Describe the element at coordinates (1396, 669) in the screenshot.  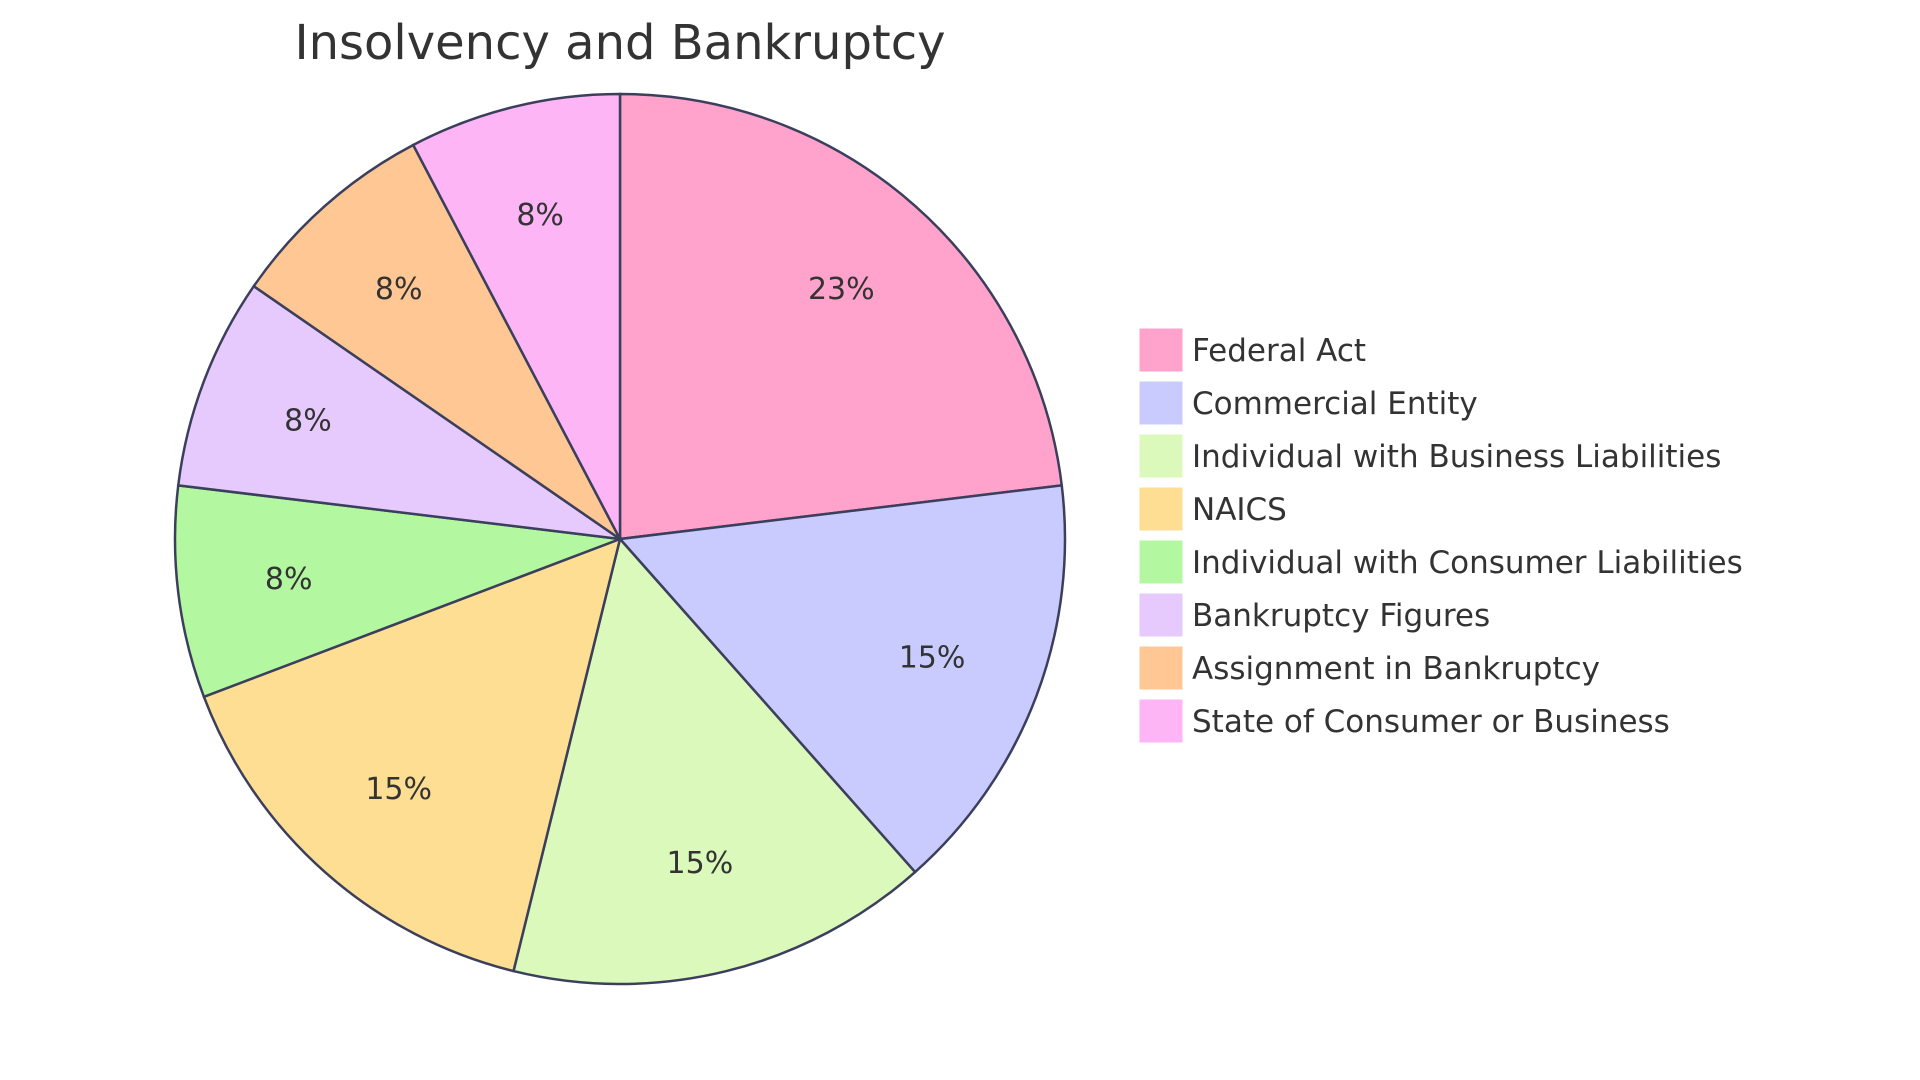
I see `legend-label: Assignment in Bankruptcy` at that location.